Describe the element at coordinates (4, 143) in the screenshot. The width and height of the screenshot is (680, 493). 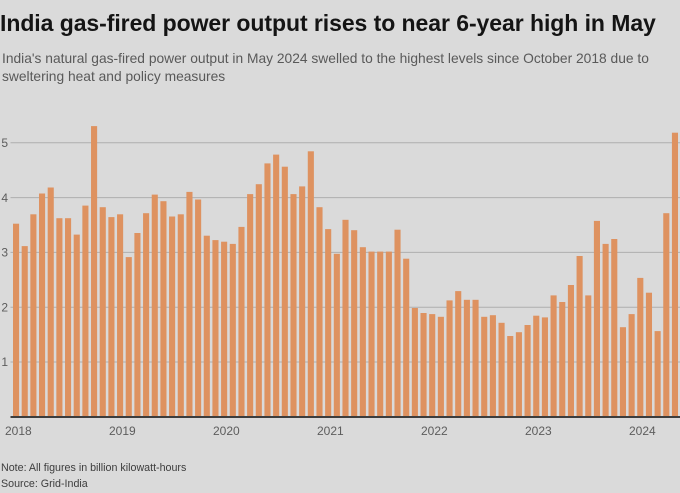
I see `svg-text: 5` at that location.